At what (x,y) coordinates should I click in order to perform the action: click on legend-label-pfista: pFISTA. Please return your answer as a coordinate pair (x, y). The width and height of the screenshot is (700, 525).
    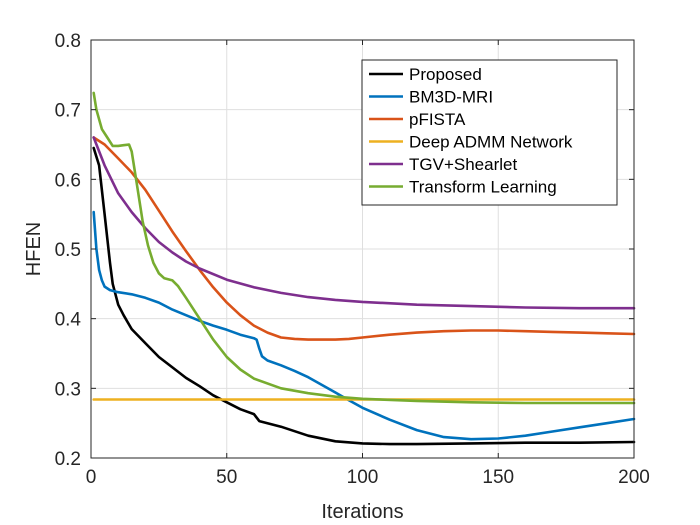
    Looking at the image, I should click on (437, 119).